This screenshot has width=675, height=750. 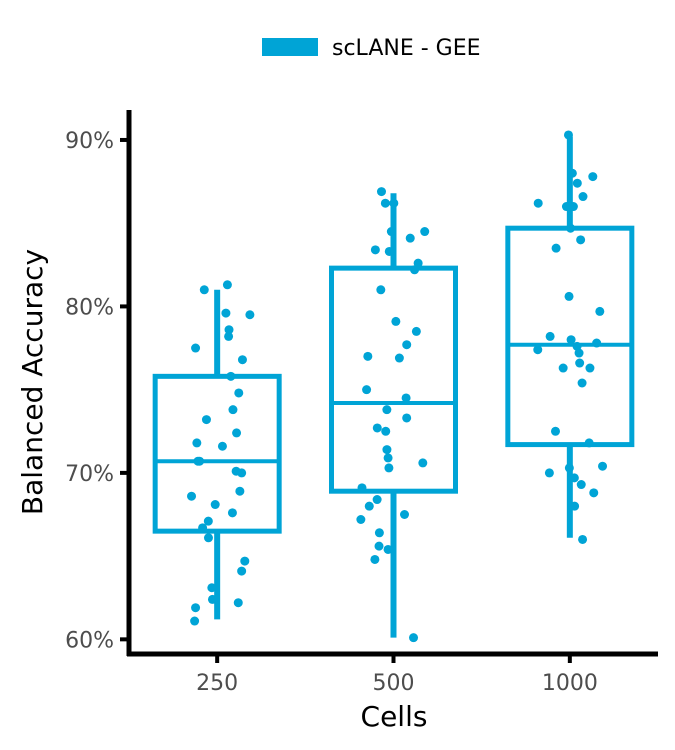 What do you see at coordinates (217, 683) in the screenshot?
I see `x-tick-label: 250` at bounding box center [217, 683].